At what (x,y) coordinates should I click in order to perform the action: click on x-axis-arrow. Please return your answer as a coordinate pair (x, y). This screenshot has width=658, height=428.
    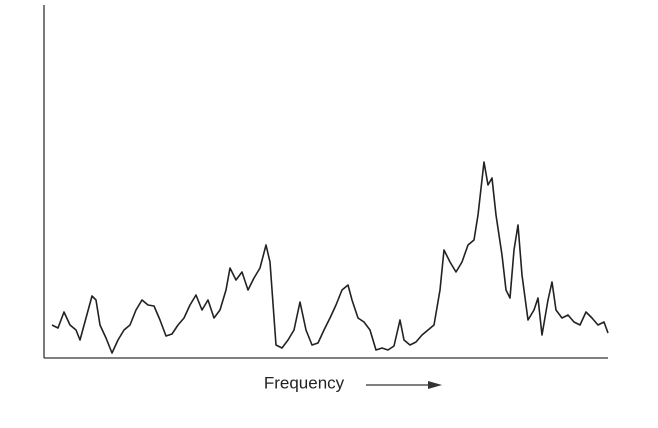
    Looking at the image, I should click on (404, 385).